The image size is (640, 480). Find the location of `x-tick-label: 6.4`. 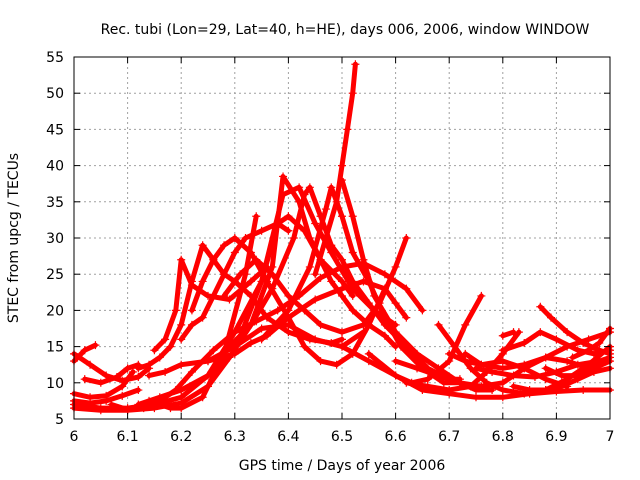

x-tick-label: 6.4 is located at coordinates (288, 437).